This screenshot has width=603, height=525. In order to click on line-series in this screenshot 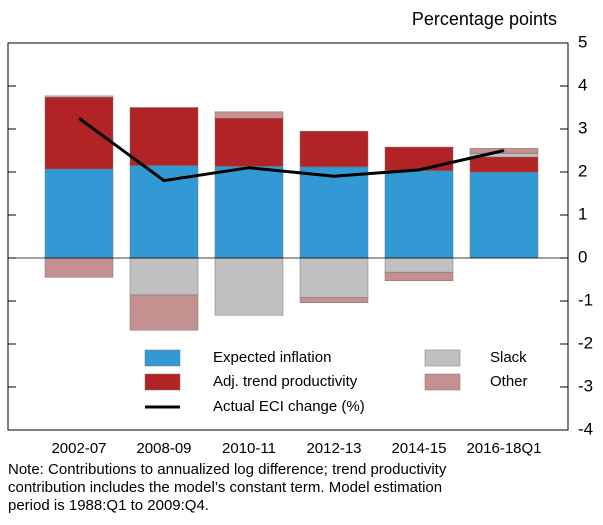, I will do `click(291, 150)`.